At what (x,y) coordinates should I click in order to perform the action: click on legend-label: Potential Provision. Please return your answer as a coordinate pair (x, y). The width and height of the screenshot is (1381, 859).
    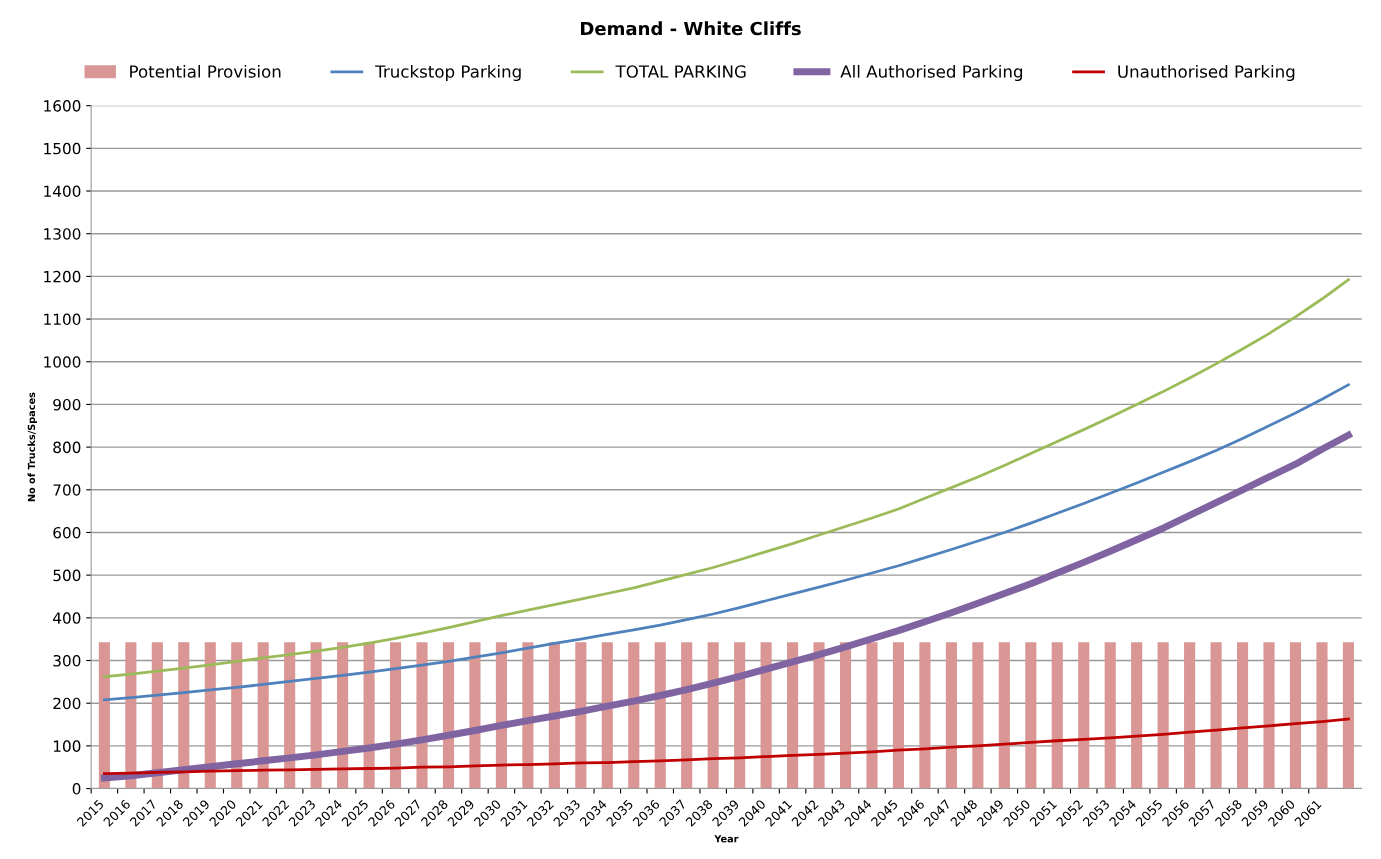
    Looking at the image, I should click on (205, 71).